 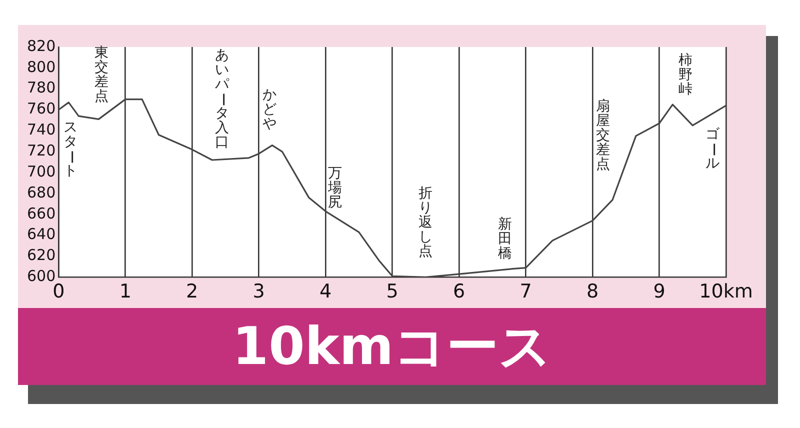 What do you see at coordinates (505, 239) in the screenshot?
I see `annotation: 新田橋` at bounding box center [505, 239].